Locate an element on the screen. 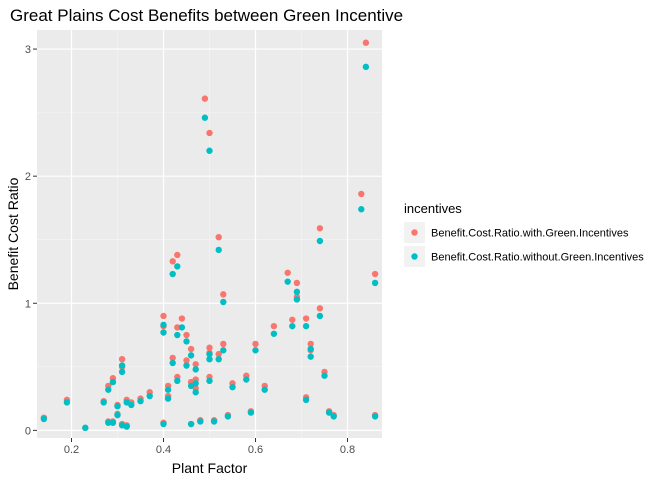 The image size is (672, 480). x-axis-title: Plant Factor is located at coordinates (210, 468).